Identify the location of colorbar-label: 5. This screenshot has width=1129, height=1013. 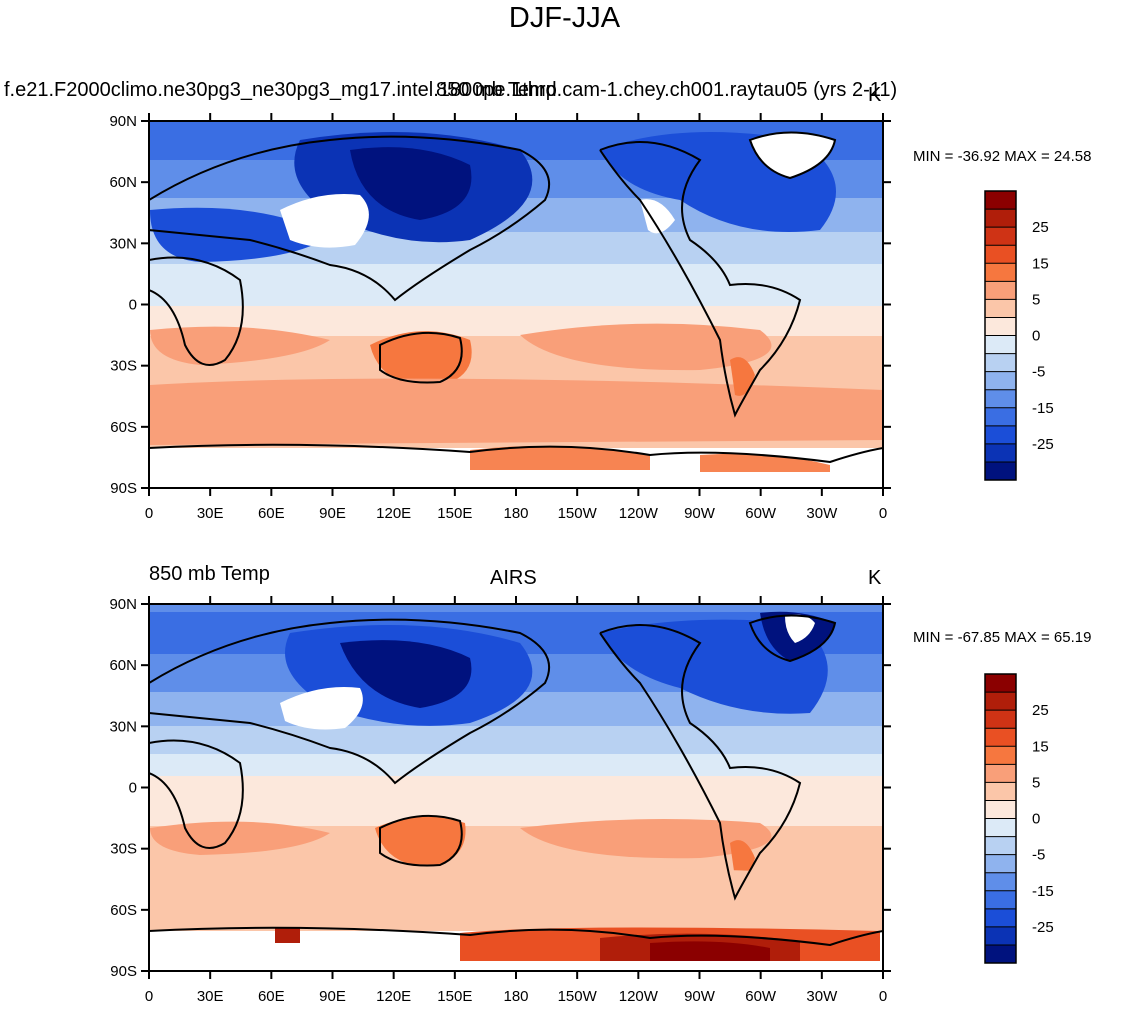
(1036, 782).